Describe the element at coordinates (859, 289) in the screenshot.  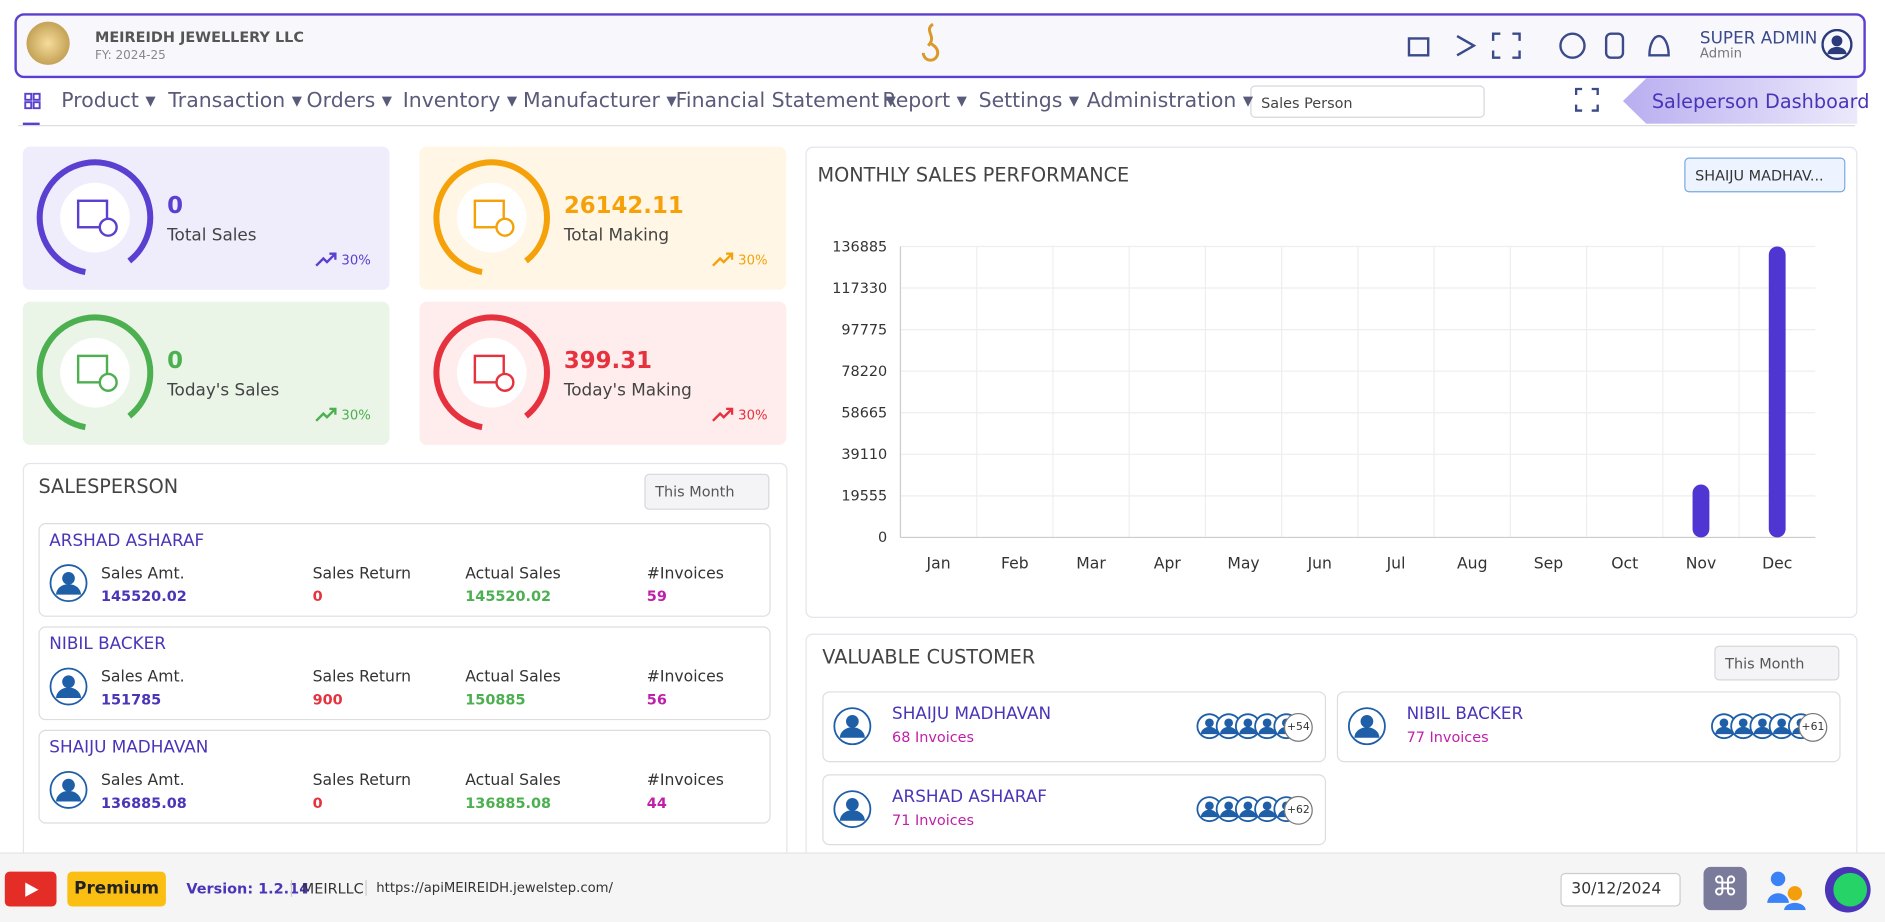
I see `y-tick-label: 117330` at that location.